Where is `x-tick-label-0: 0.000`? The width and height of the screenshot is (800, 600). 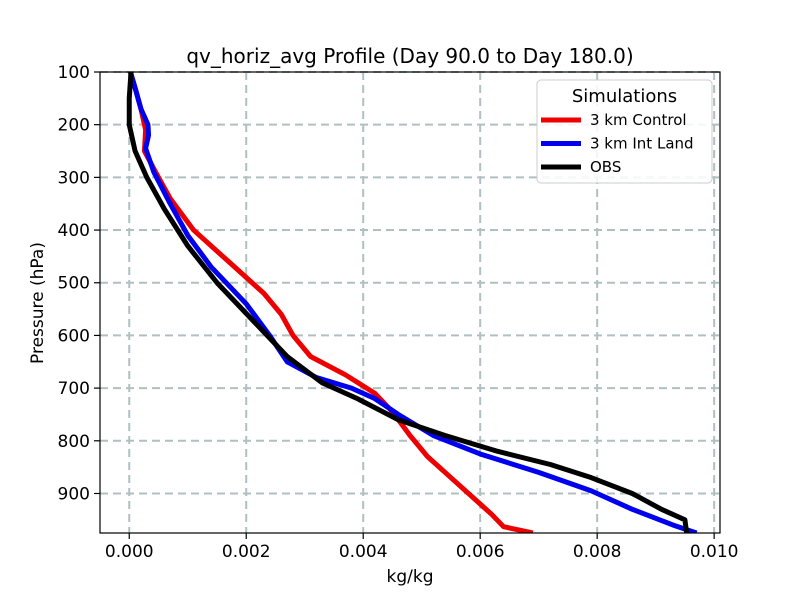 x-tick-label-0: 0.000 is located at coordinates (129, 552).